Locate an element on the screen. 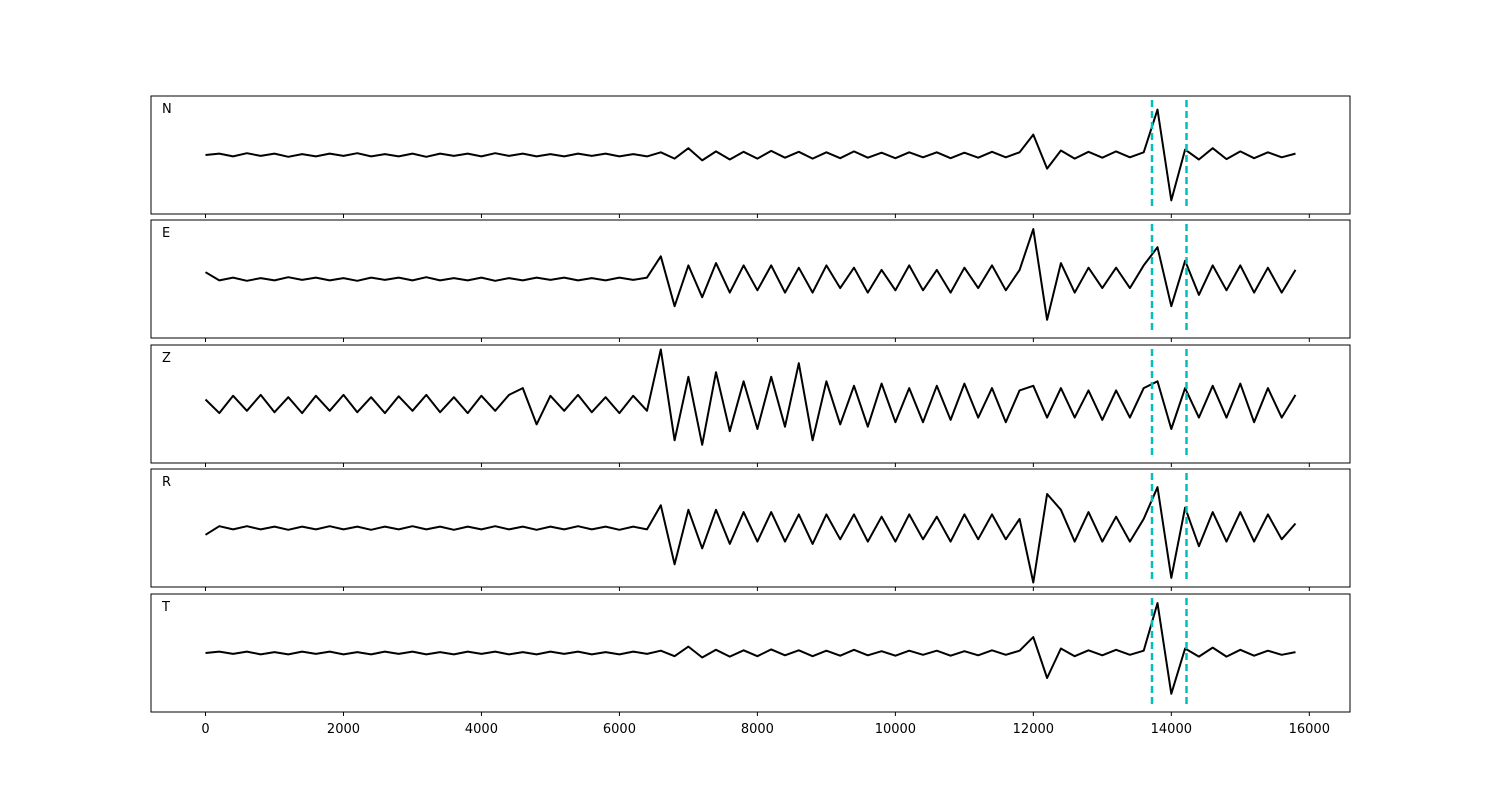 This screenshot has height=800, width=1500. x-tick-label: 14000 is located at coordinates (1171, 729).